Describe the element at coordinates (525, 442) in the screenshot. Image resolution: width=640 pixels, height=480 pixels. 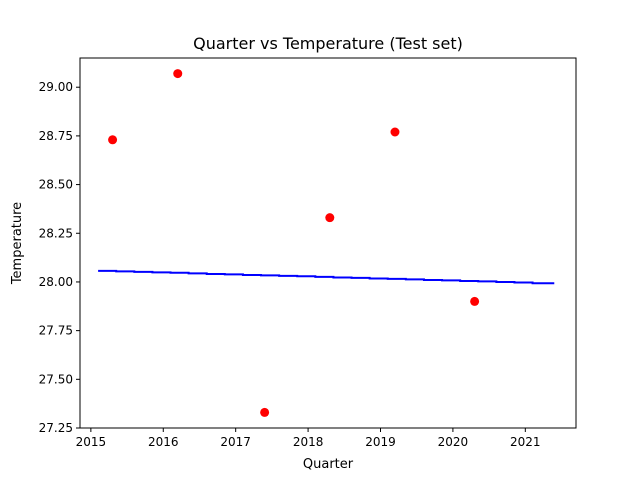
I see `x-tick-label: 2021` at that location.